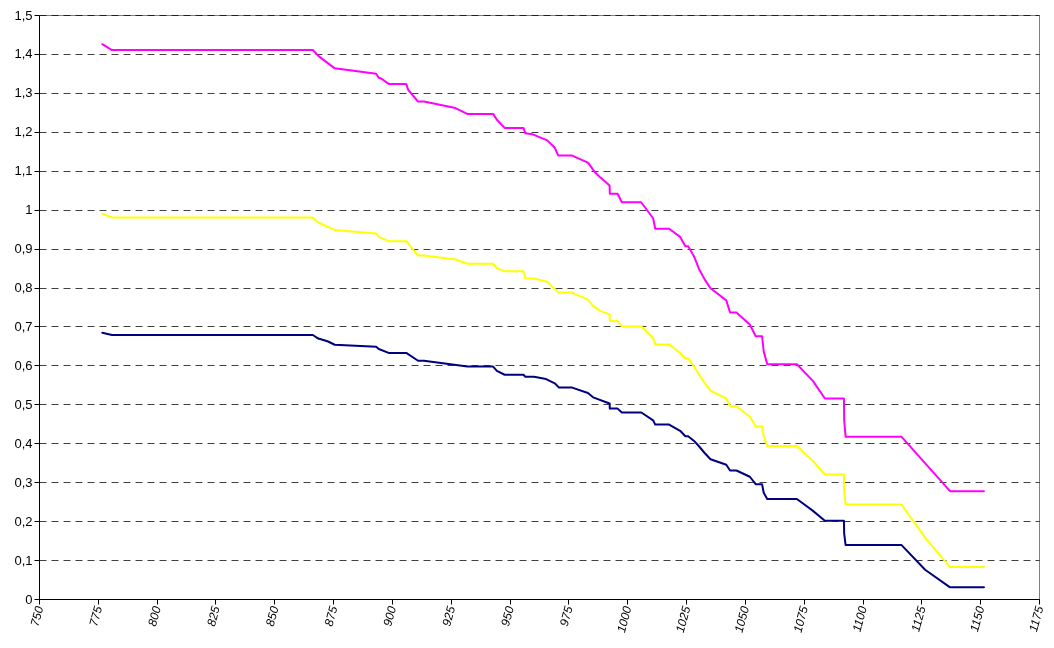 Image resolution: width=1054 pixels, height=648 pixels. What do you see at coordinates (390, 616) in the screenshot?
I see `x-tick-label: 900` at bounding box center [390, 616].